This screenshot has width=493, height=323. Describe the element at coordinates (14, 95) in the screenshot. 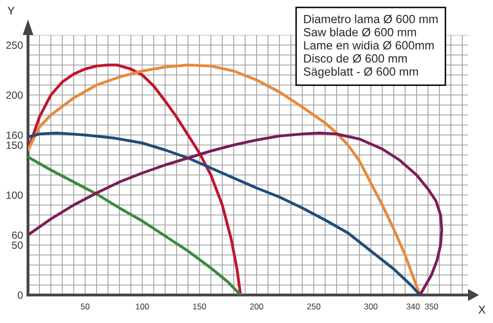

I see `y-tick-label: 200` at that location.